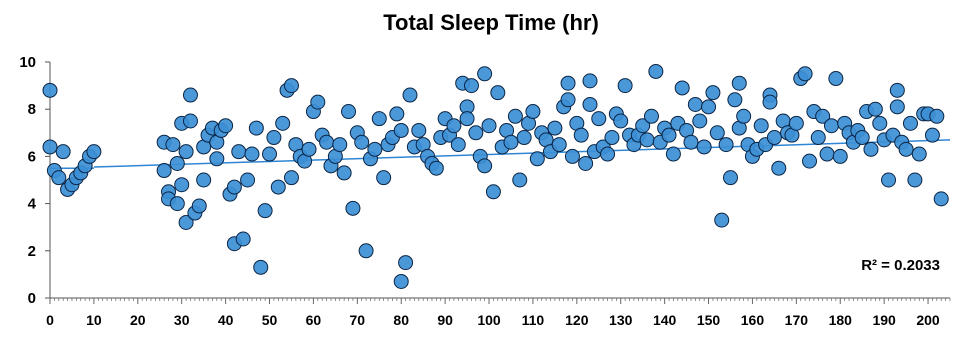  I want to click on x-tick-label: 20, so click(138, 320).